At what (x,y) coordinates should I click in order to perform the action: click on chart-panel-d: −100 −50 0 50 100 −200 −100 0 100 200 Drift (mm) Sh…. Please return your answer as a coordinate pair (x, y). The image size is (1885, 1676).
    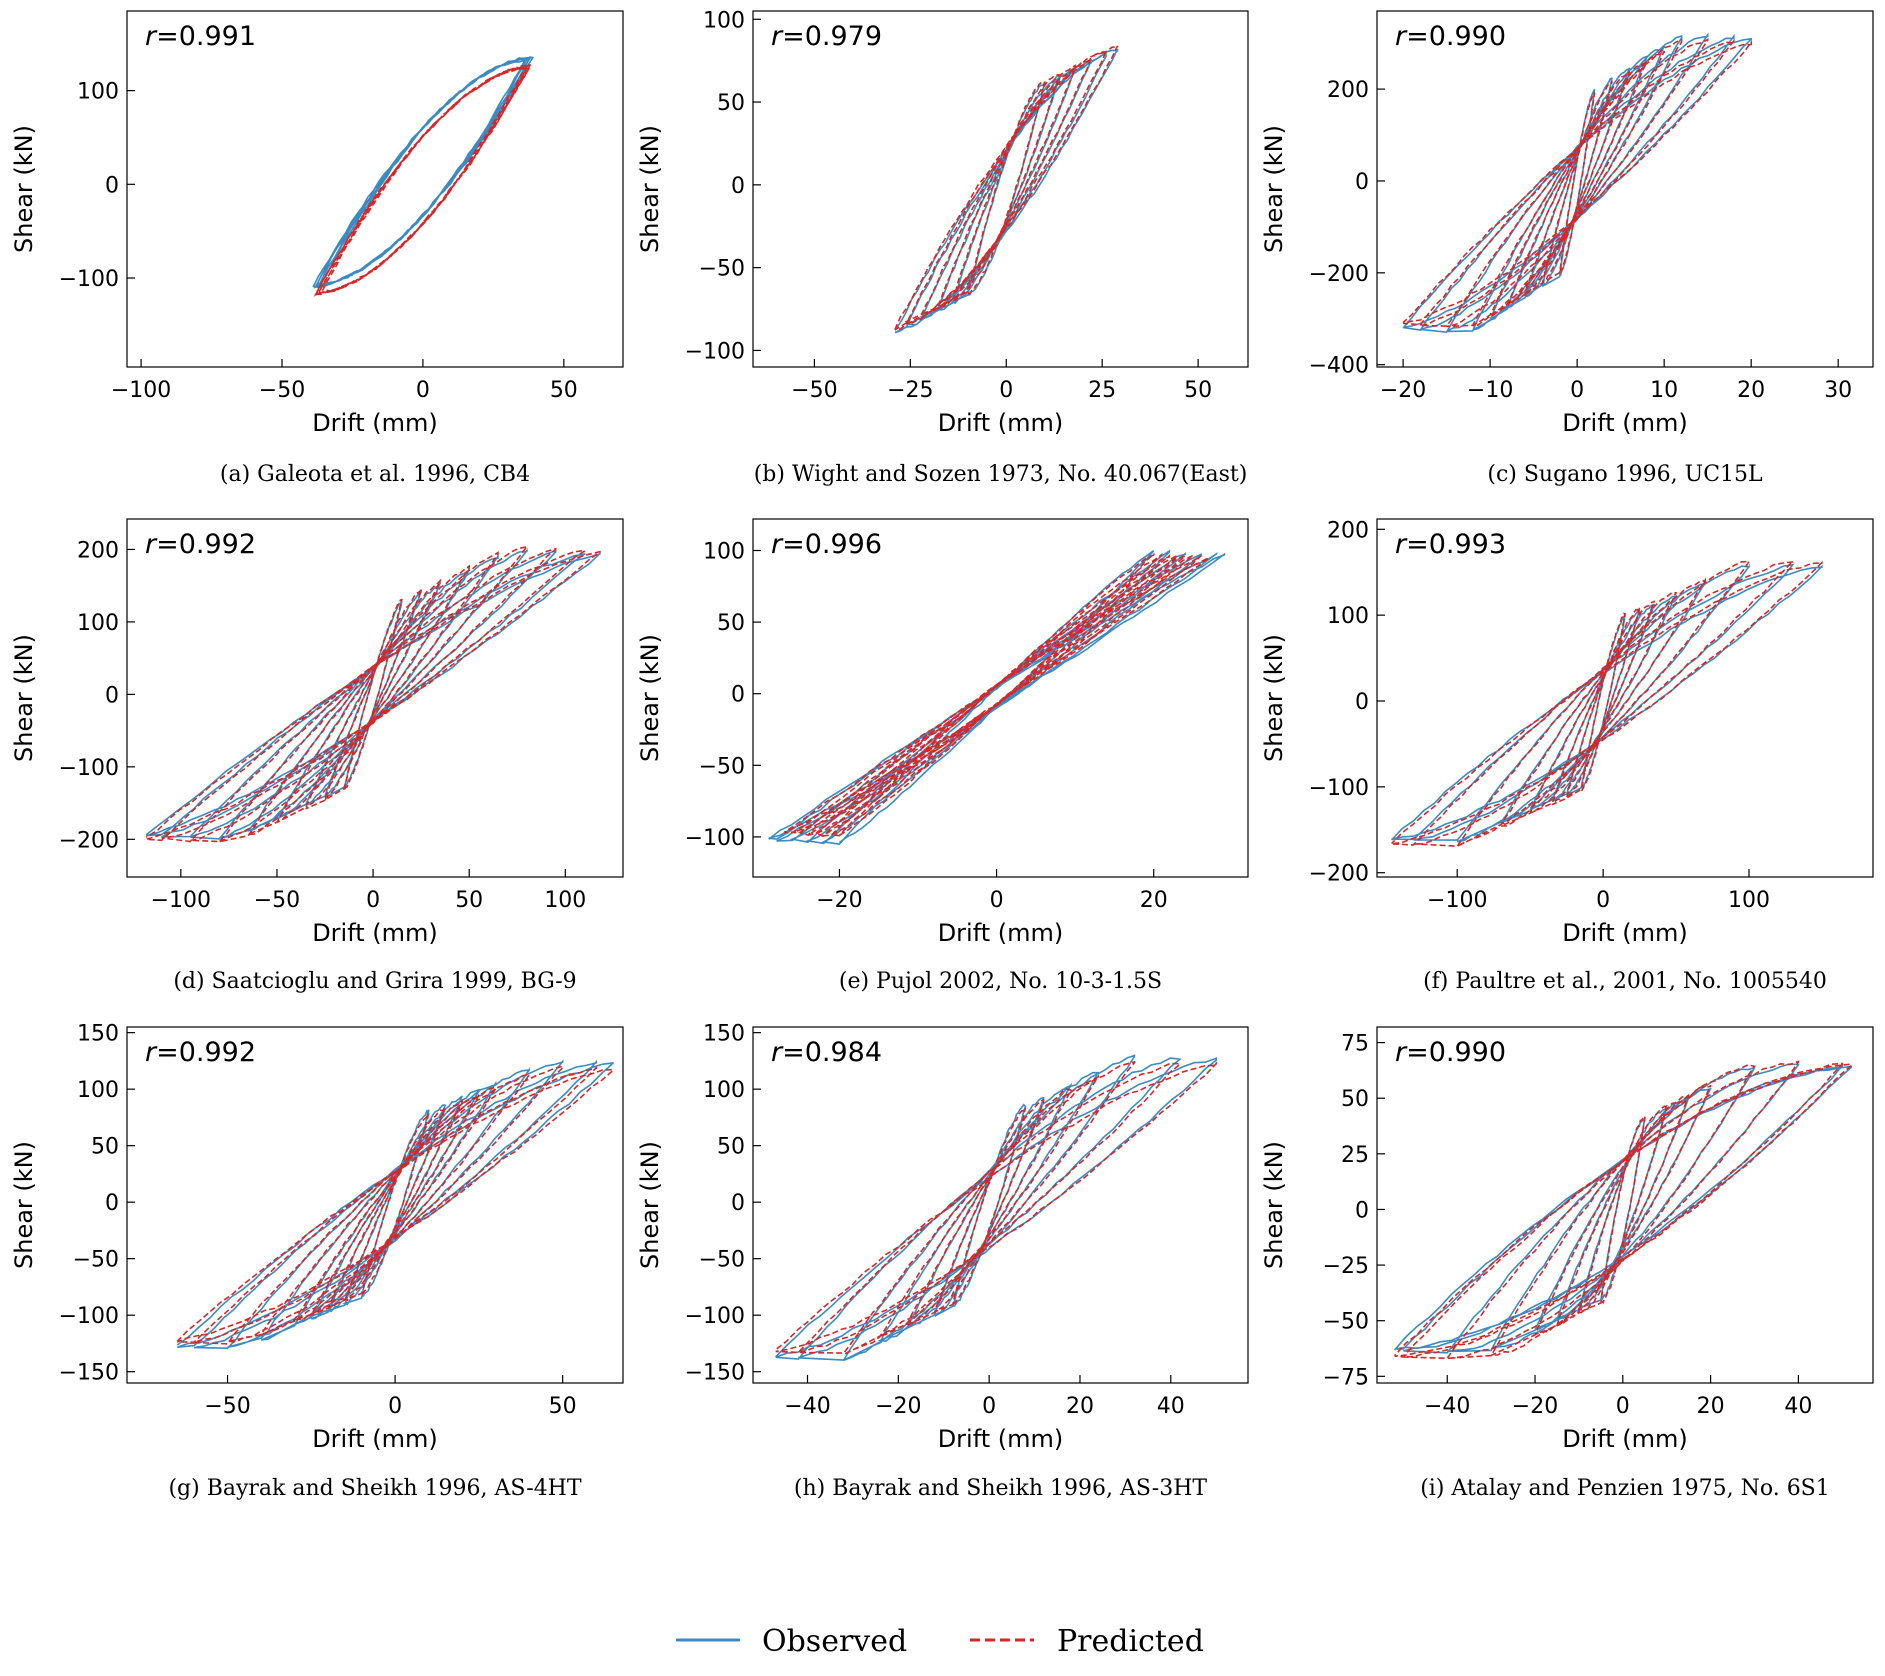
    Looking at the image, I should click on (317, 756).